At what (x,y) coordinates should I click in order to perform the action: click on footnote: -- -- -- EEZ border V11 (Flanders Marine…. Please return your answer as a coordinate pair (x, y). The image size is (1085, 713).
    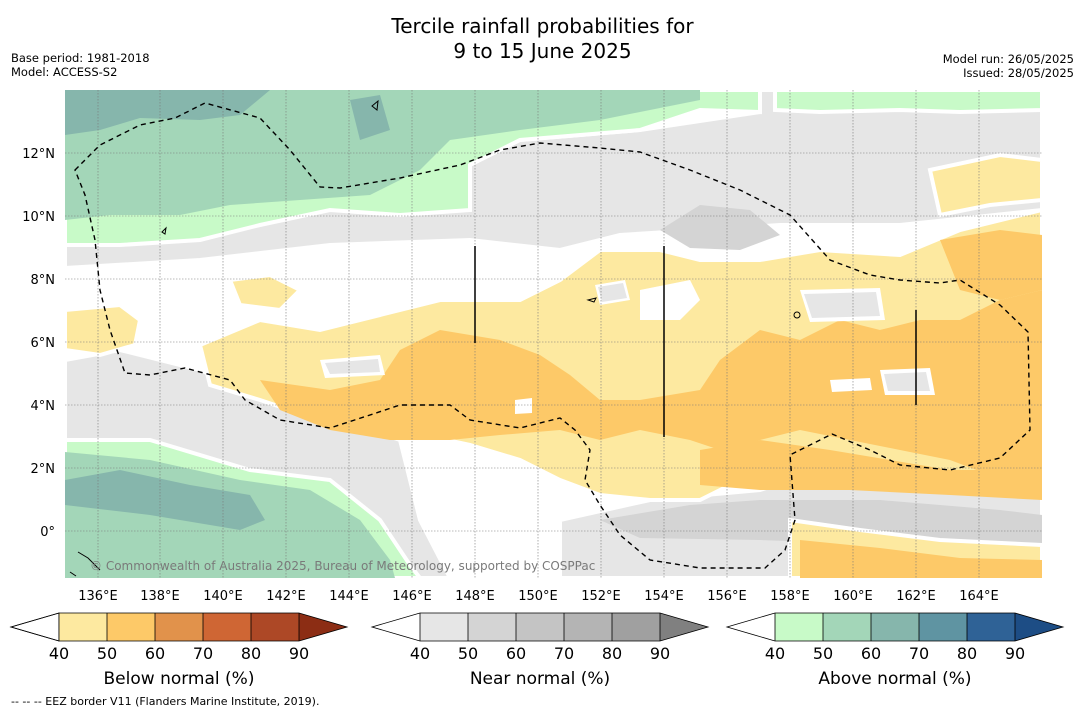
    Looking at the image, I should click on (165, 701).